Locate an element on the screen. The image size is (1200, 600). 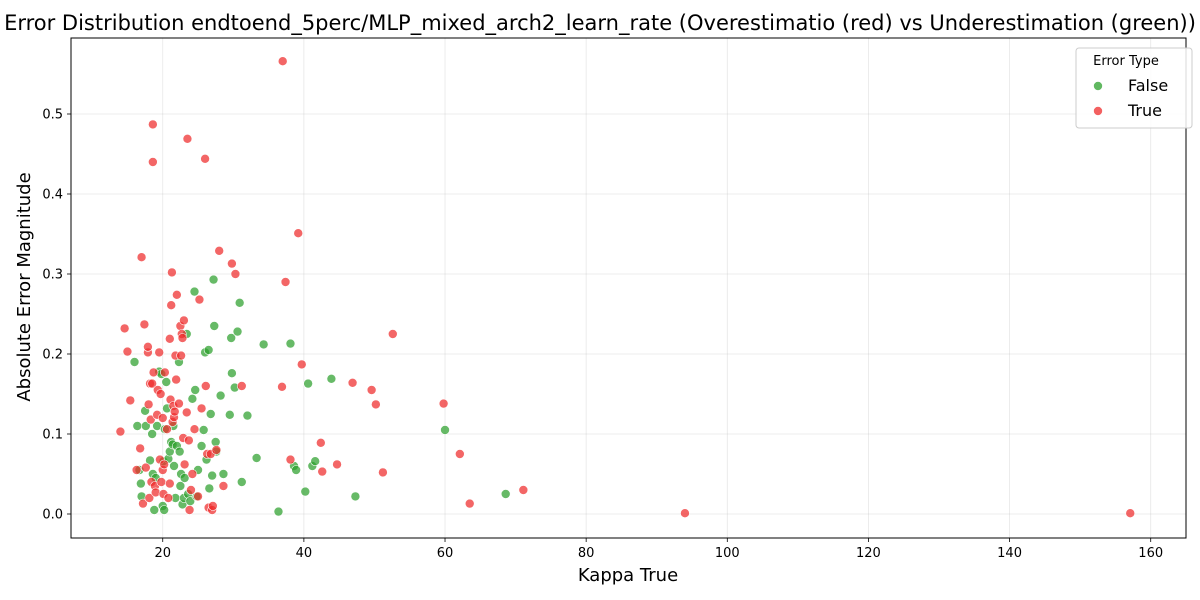
legend-frame is located at coordinates (1134, 88).